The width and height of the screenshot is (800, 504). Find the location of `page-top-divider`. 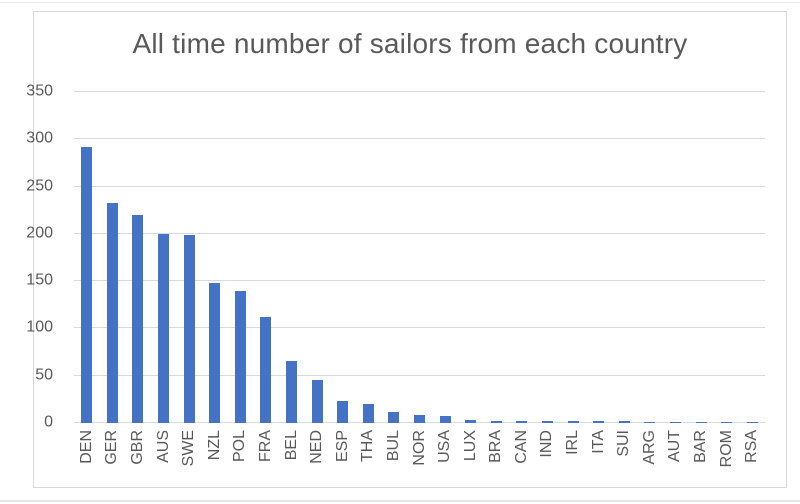

page-top-divider is located at coordinates (400, 2).